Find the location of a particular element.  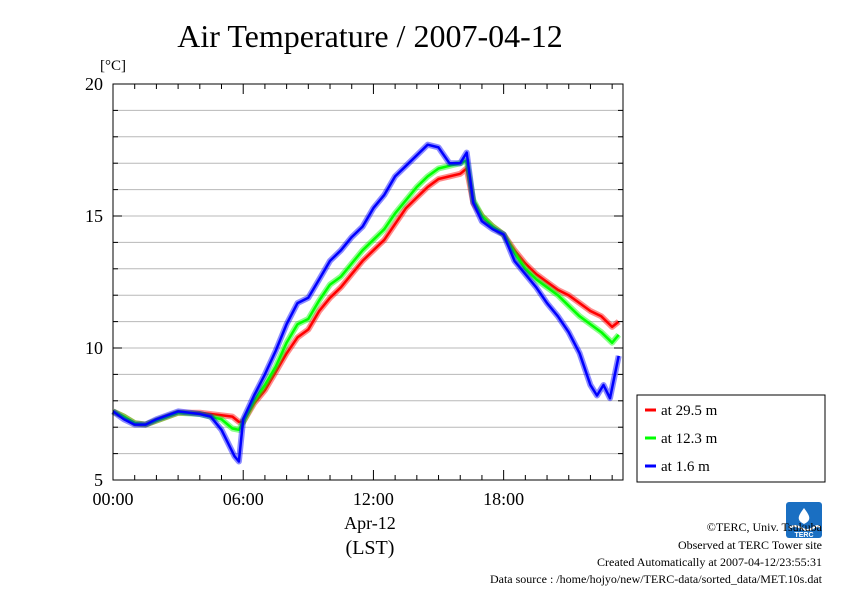

y-tick-label: 15 is located at coordinates (94, 216).